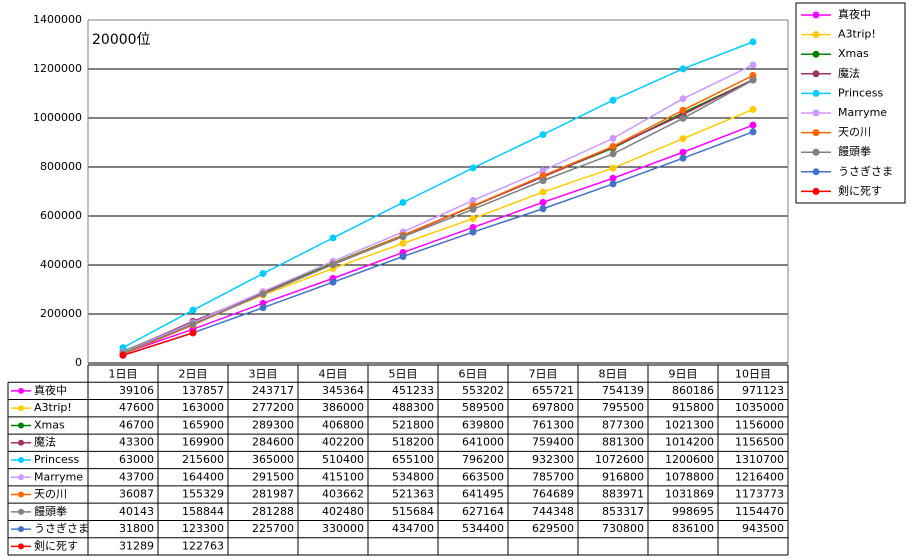 Image resolution: width=912 pixels, height=559 pixels. Describe the element at coordinates (483, 442) in the screenshot. I see `table-value: 641000` at that location.